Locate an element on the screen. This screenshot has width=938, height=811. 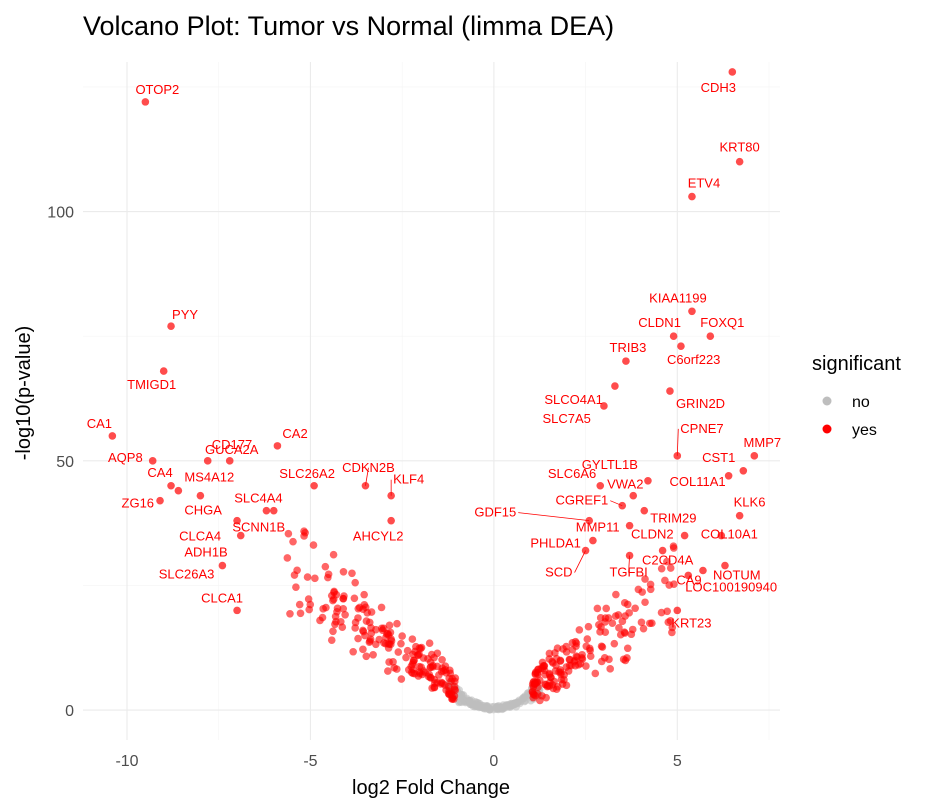
connector-cpne7 is located at coordinates (677, 442).